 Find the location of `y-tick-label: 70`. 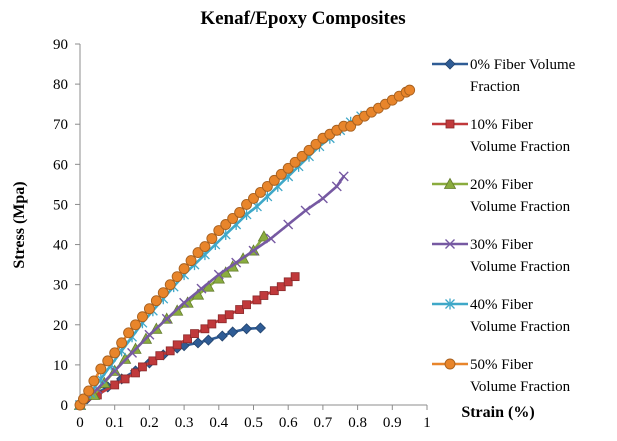

y-tick-label: 70 is located at coordinates (60, 125).